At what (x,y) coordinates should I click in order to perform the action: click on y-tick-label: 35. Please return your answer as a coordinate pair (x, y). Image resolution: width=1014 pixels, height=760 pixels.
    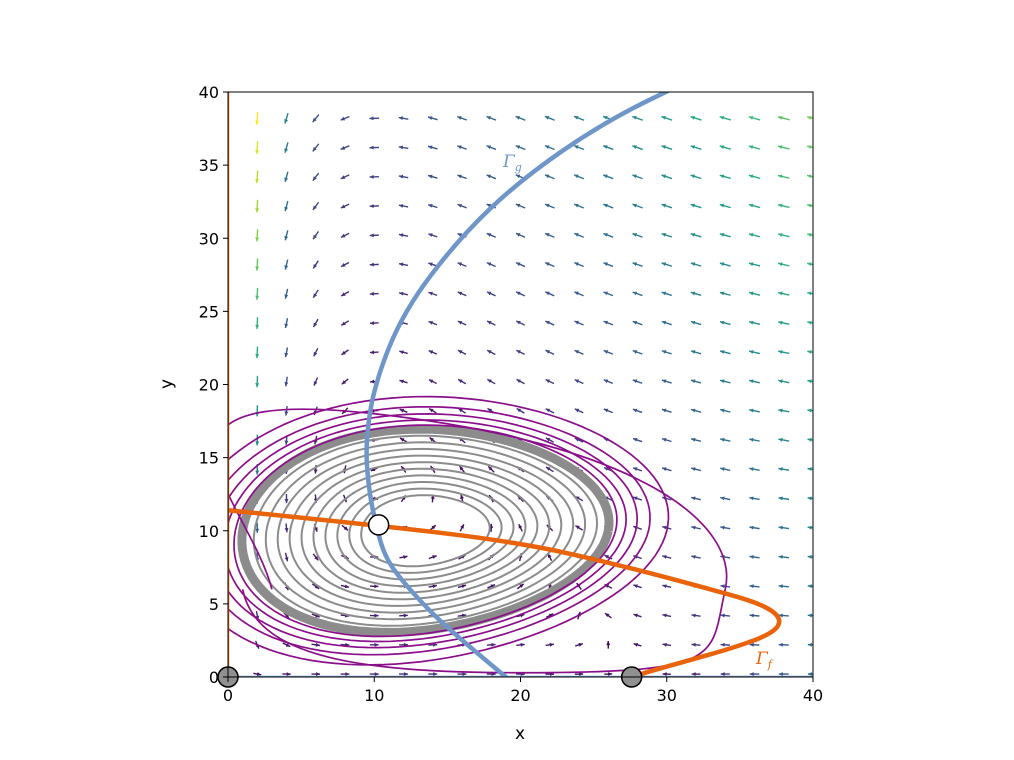
    Looking at the image, I should click on (209, 165).